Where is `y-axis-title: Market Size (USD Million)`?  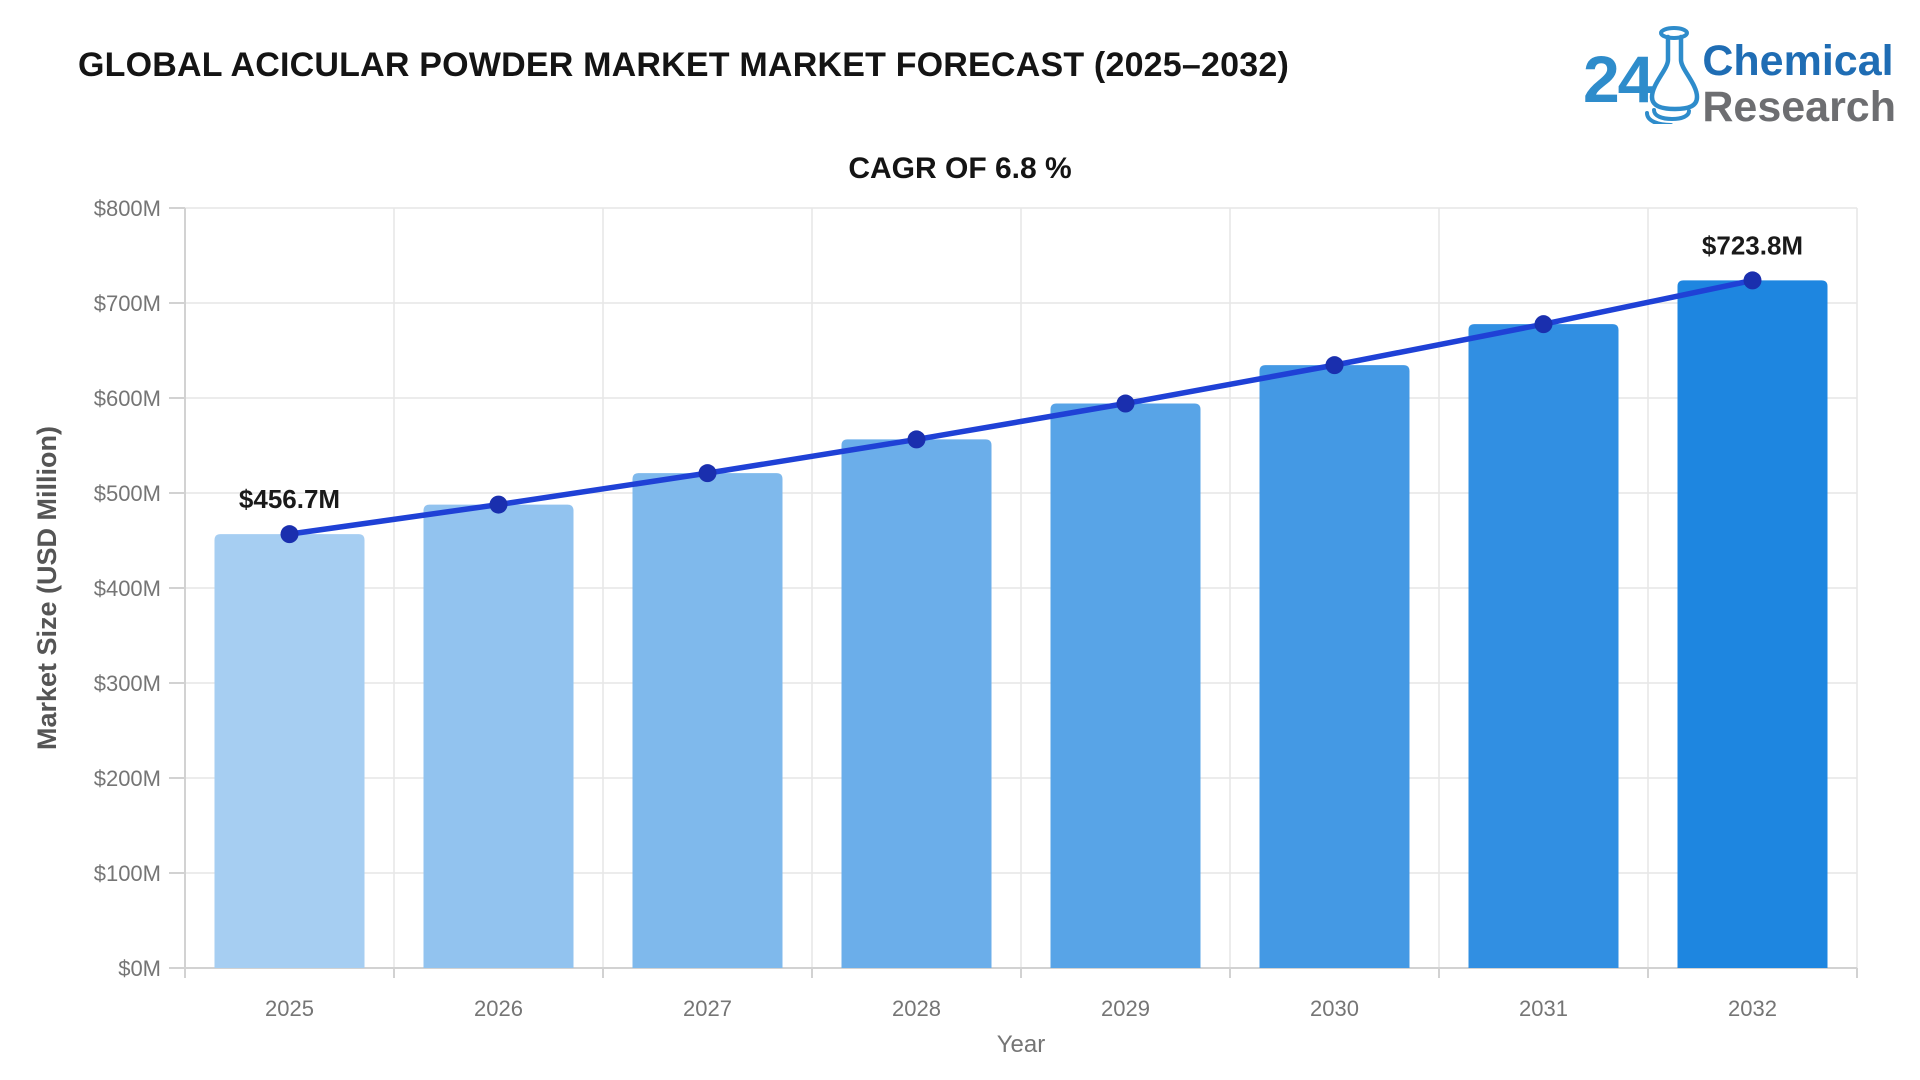 y-axis-title: Market Size (USD Million) is located at coordinates (47, 588).